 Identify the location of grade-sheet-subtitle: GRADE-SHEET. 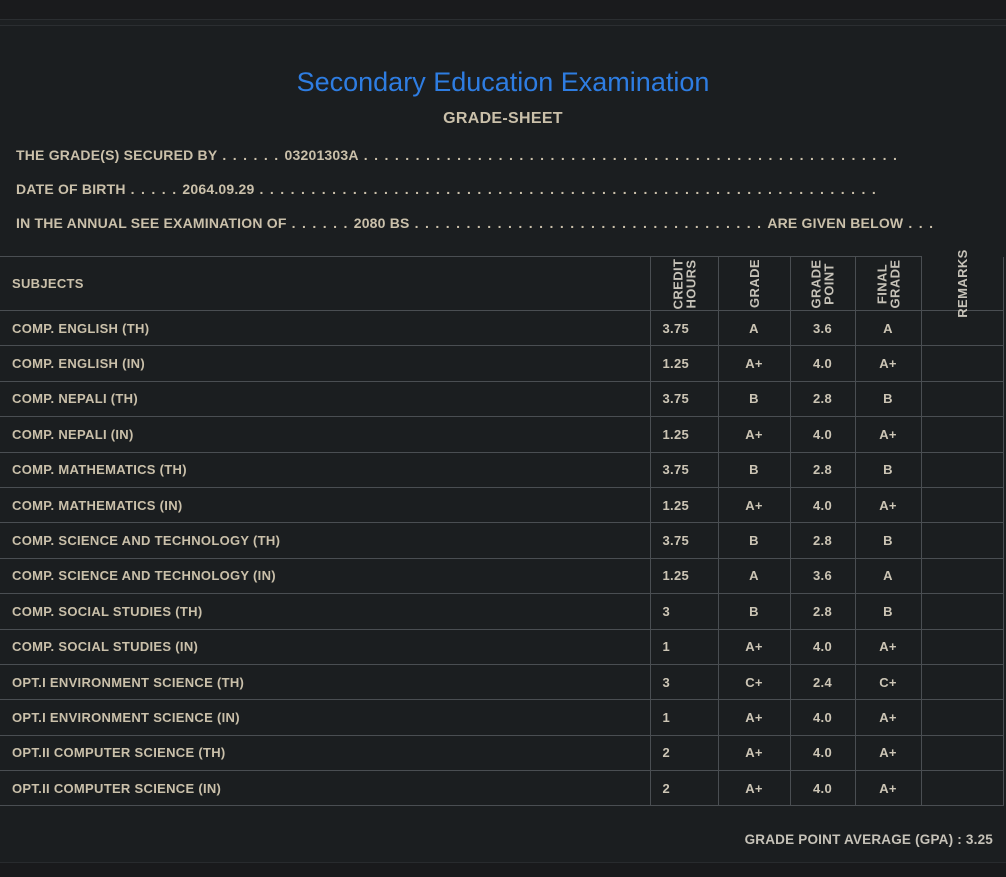
(503, 118).